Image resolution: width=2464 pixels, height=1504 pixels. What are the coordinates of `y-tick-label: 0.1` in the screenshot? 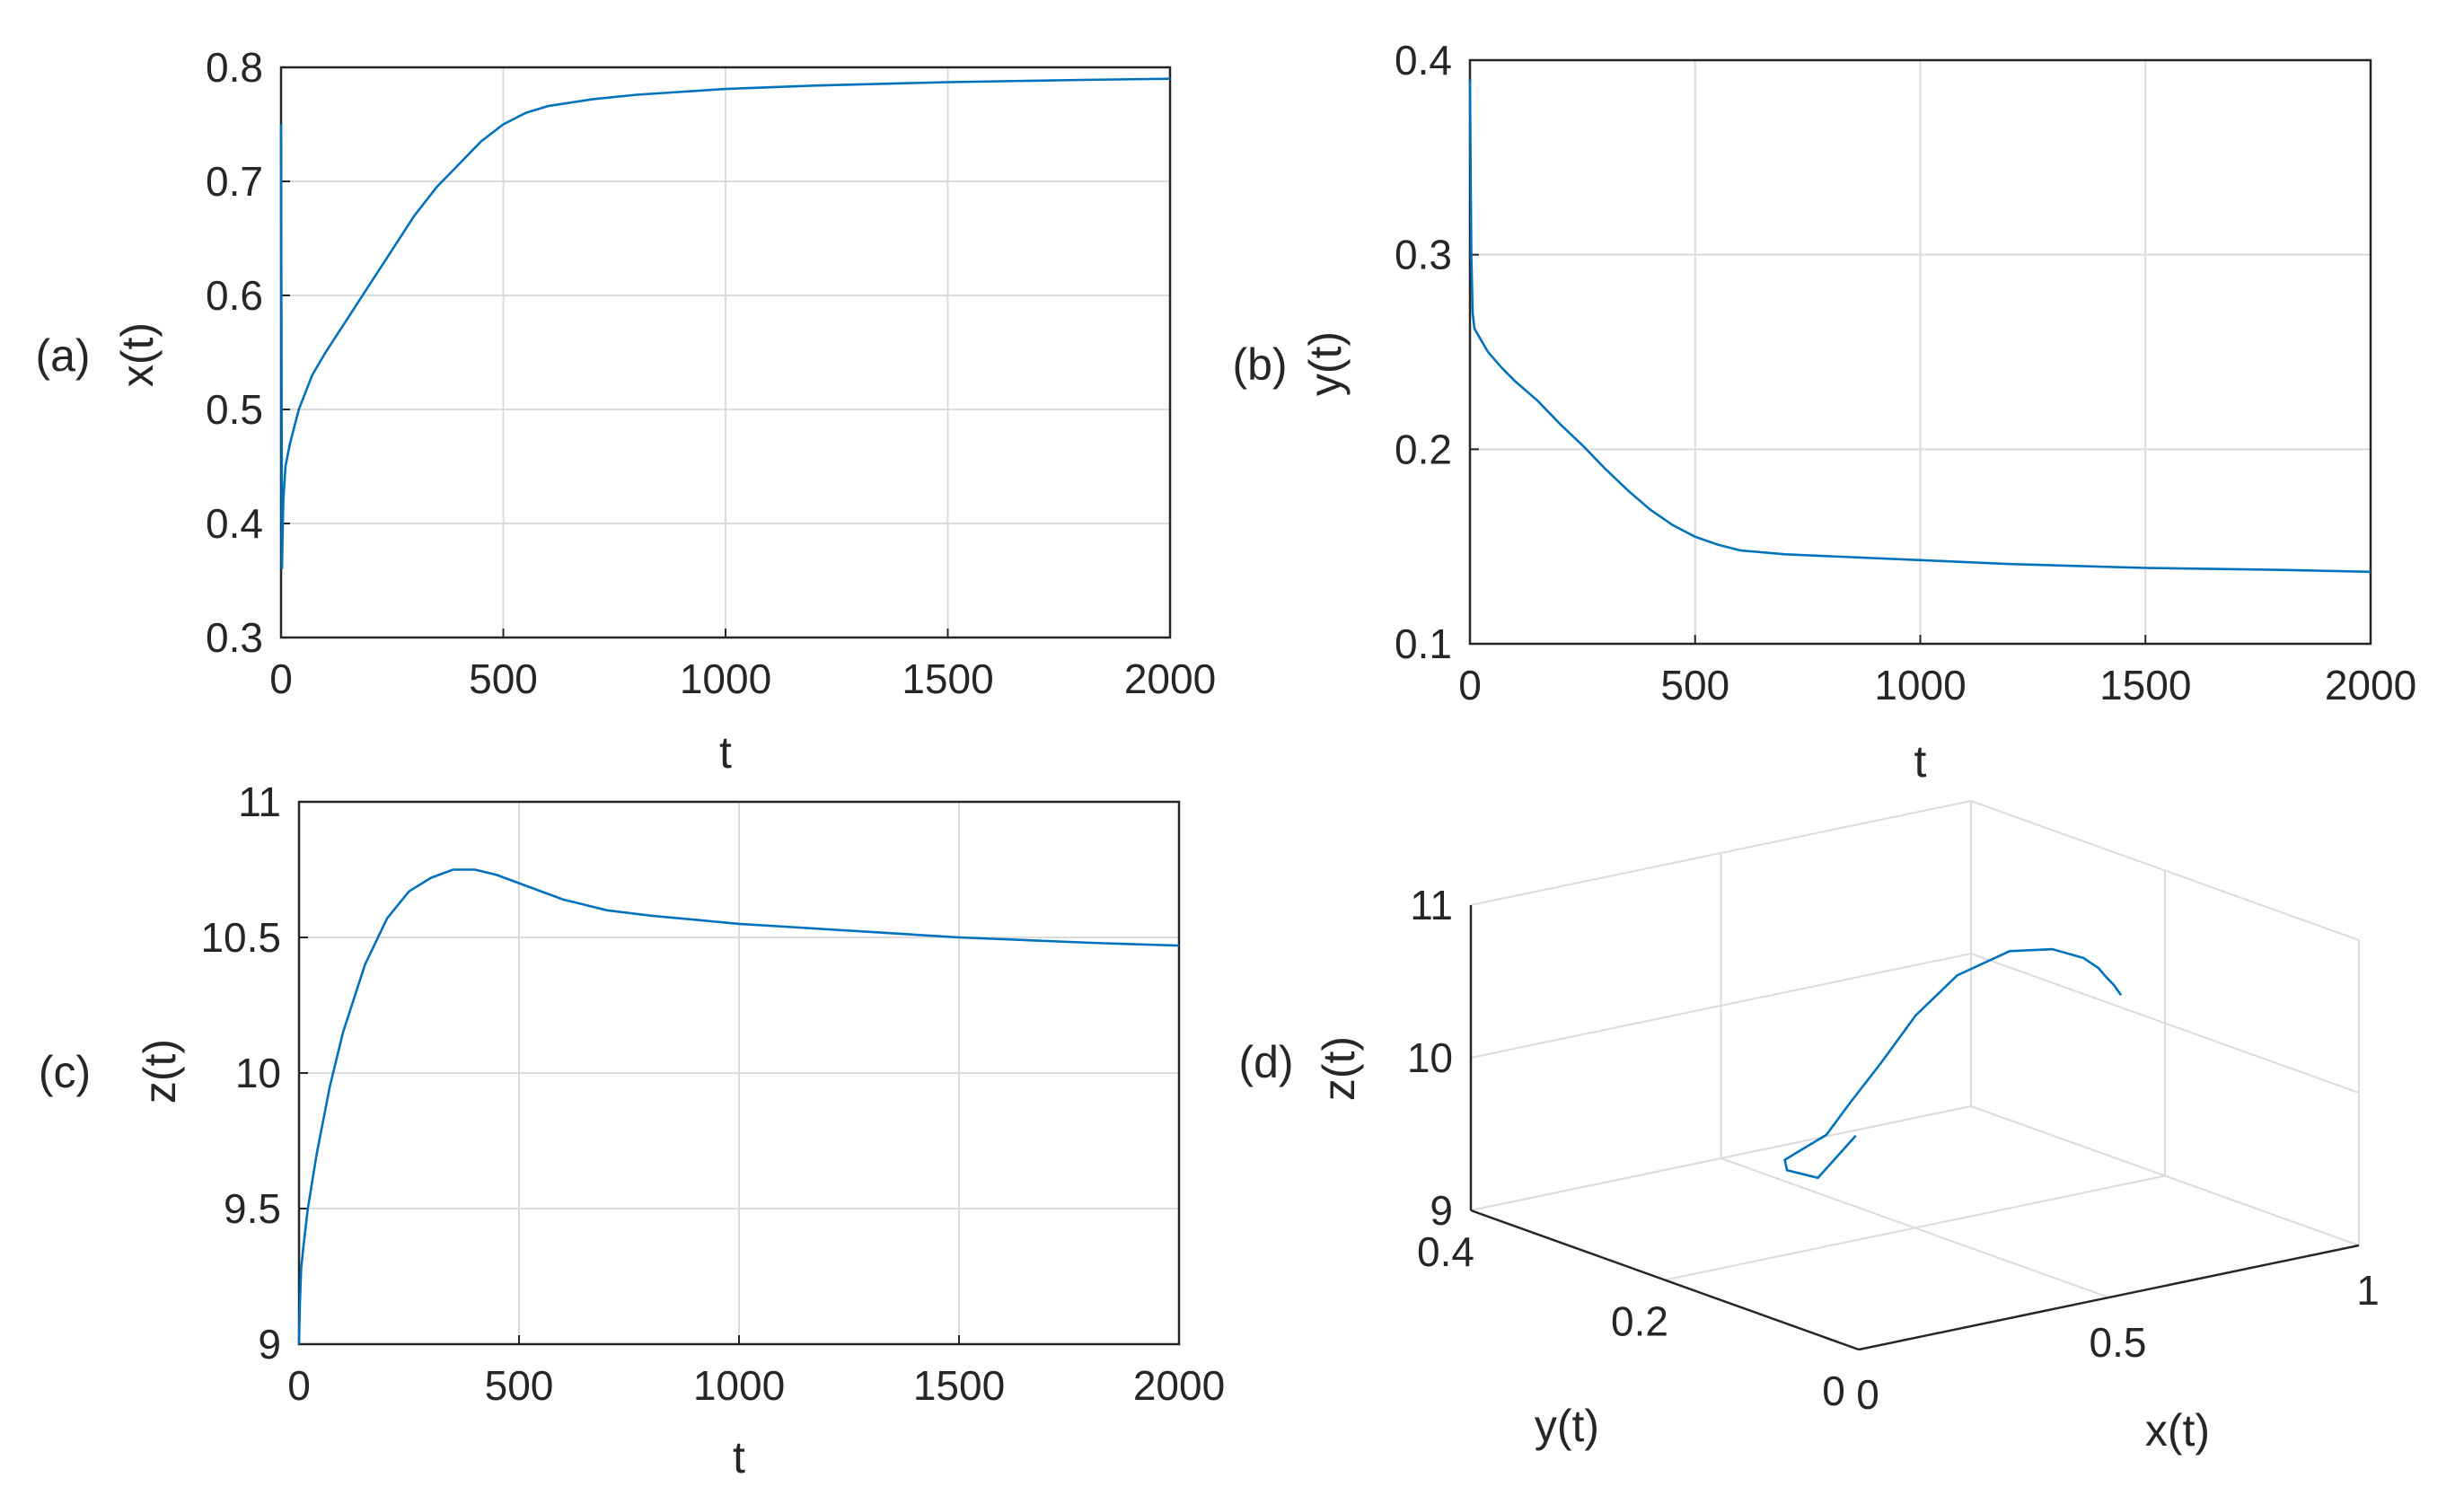 It's located at (1423, 643).